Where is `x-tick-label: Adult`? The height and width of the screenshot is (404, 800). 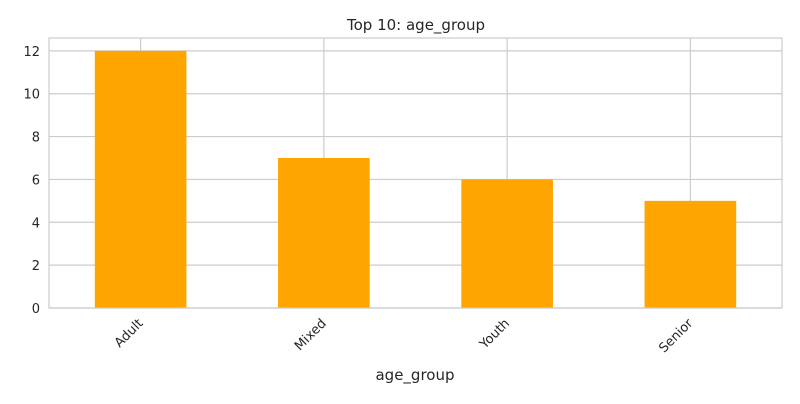
x-tick-label: Adult is located at coordinates (129, 333).